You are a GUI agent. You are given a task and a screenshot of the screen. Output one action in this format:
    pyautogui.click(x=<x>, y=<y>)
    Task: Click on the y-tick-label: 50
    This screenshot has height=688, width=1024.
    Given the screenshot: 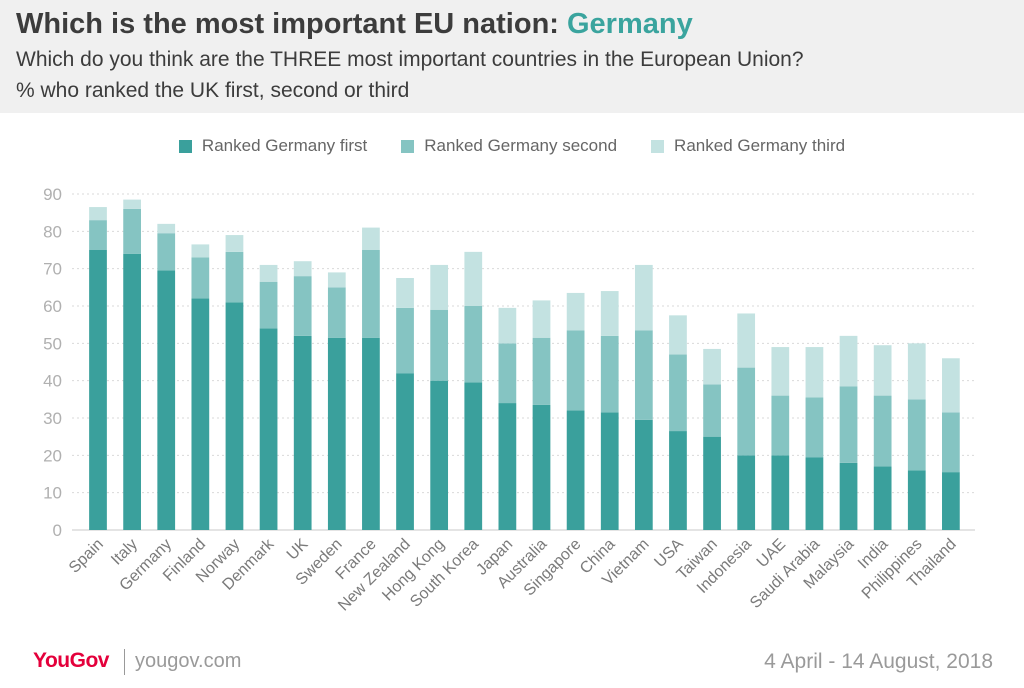 What is the action you would take?
    pyautogui.click(x=52, y=343)
    